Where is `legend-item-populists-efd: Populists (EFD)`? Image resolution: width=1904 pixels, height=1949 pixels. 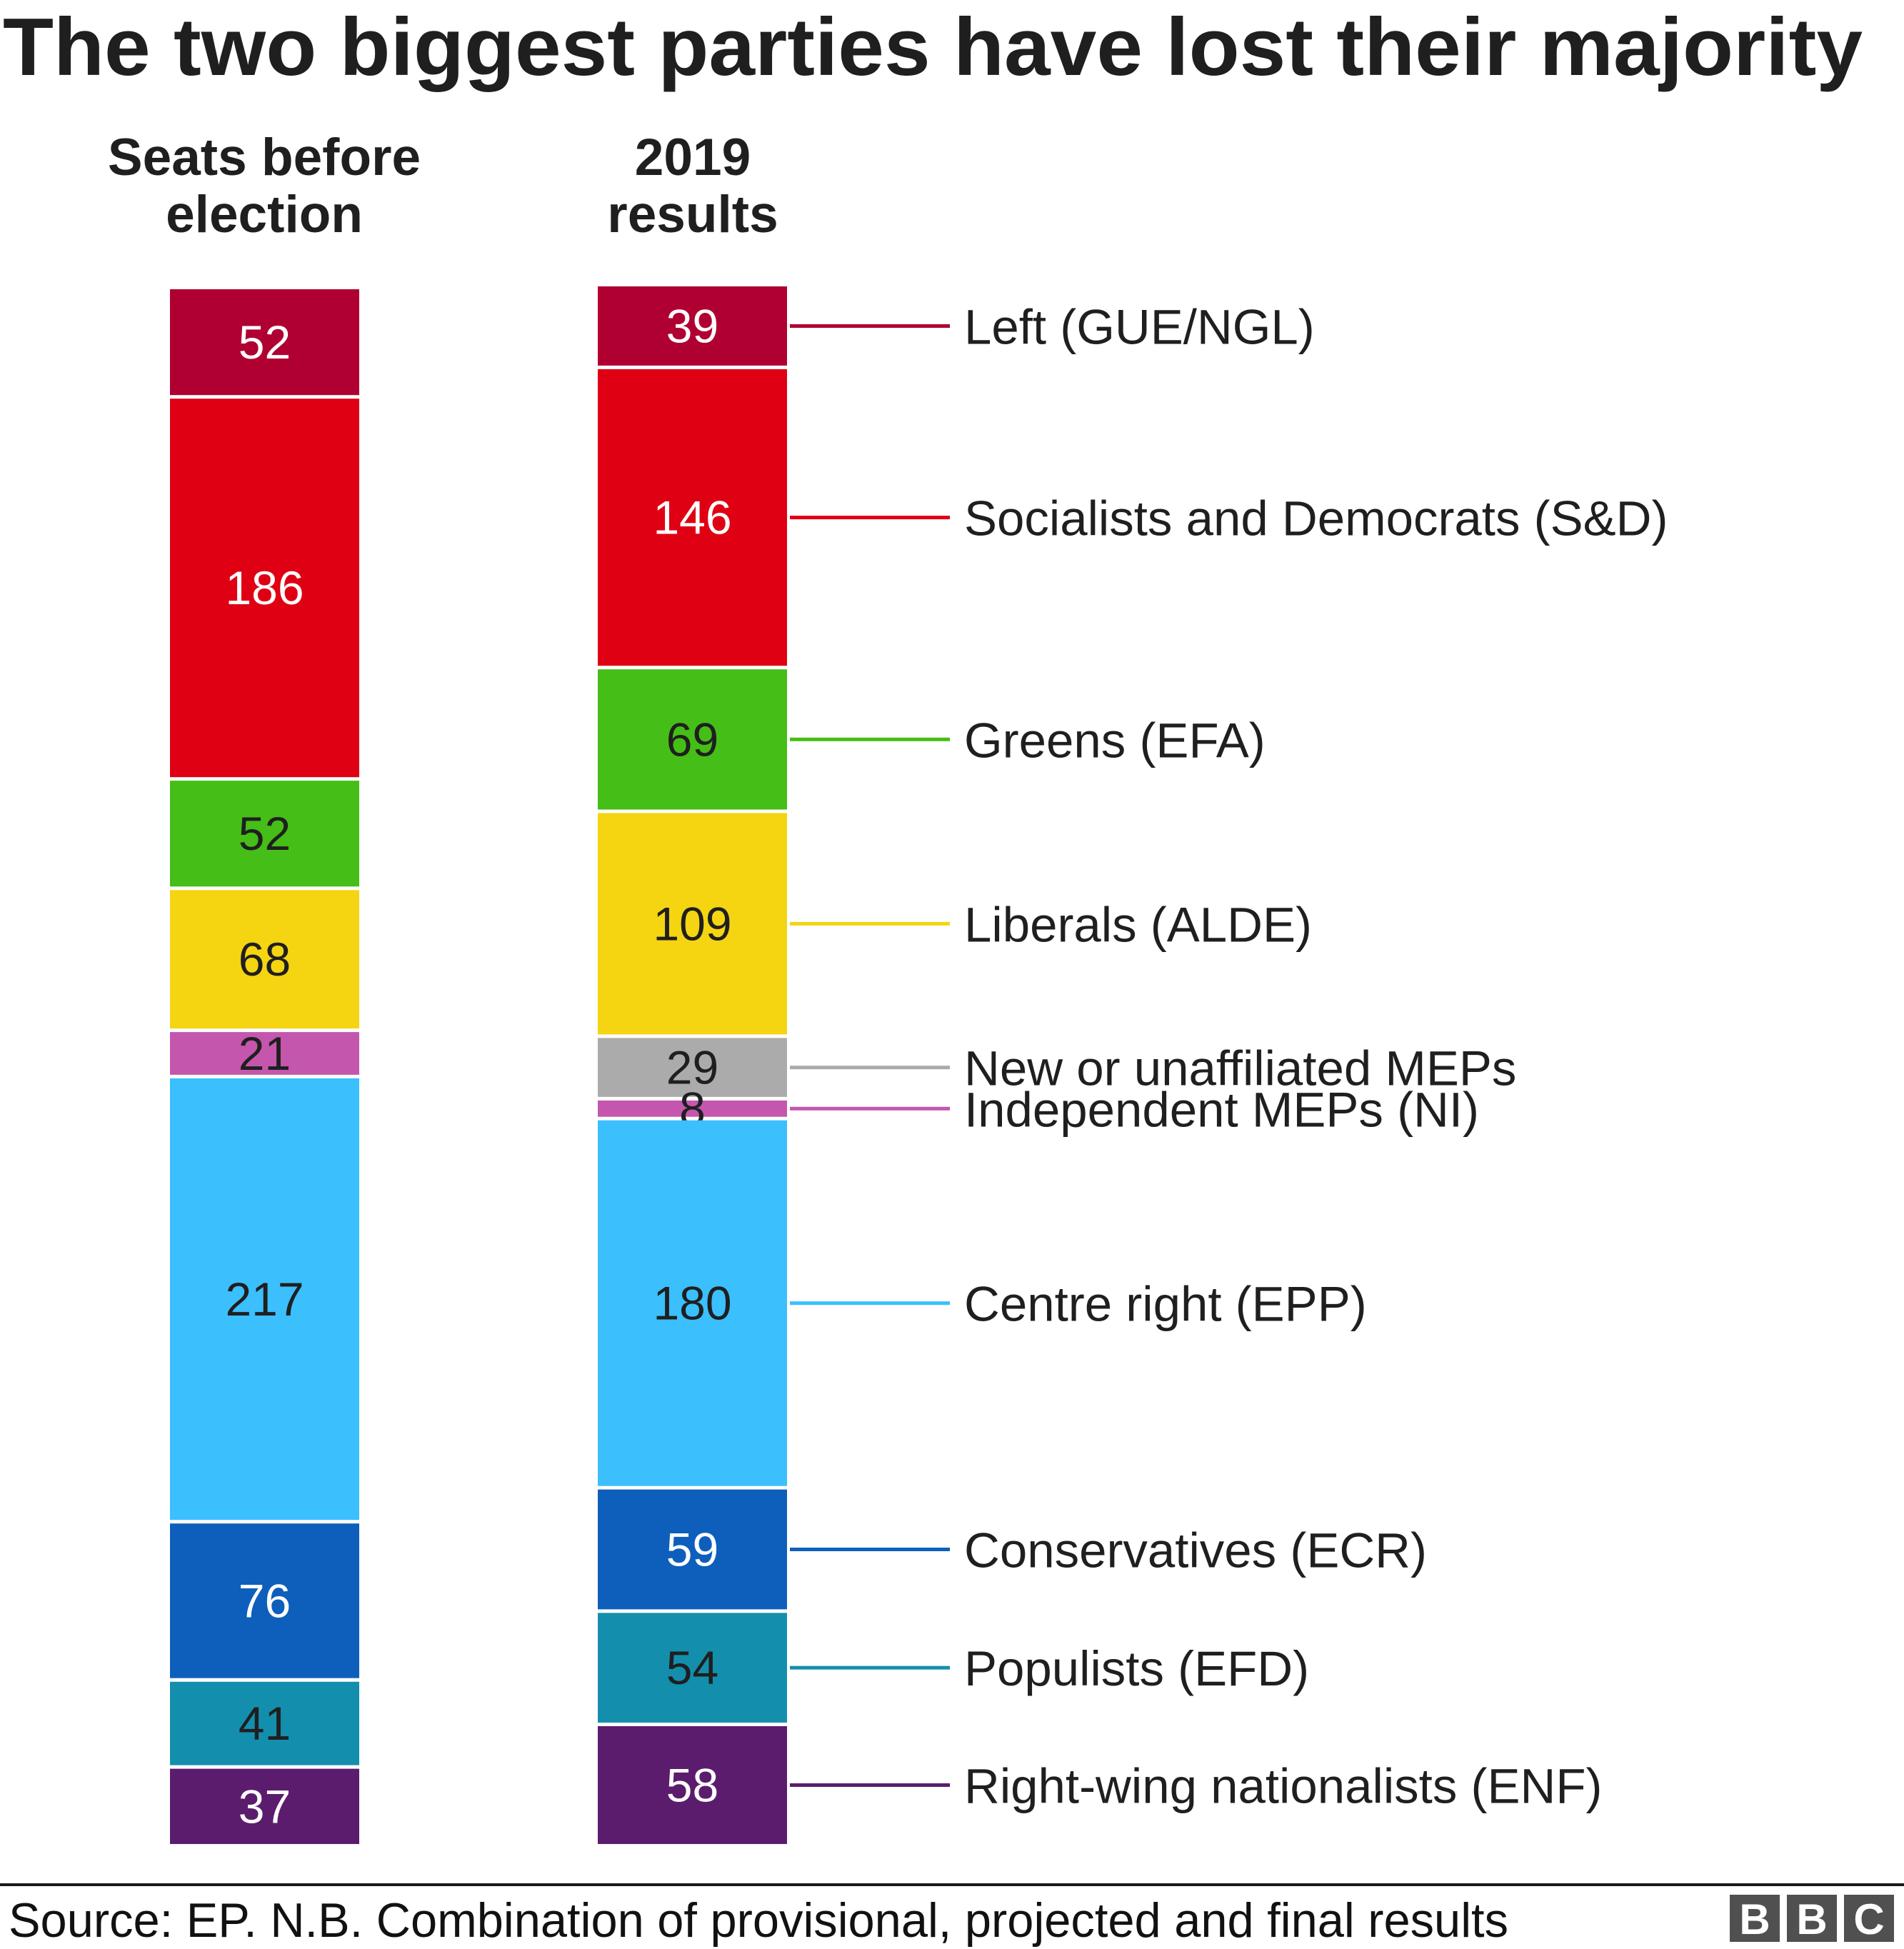
legend-item-populists-efd: Populists (EFD) is located at coordinates (1049, 1668).